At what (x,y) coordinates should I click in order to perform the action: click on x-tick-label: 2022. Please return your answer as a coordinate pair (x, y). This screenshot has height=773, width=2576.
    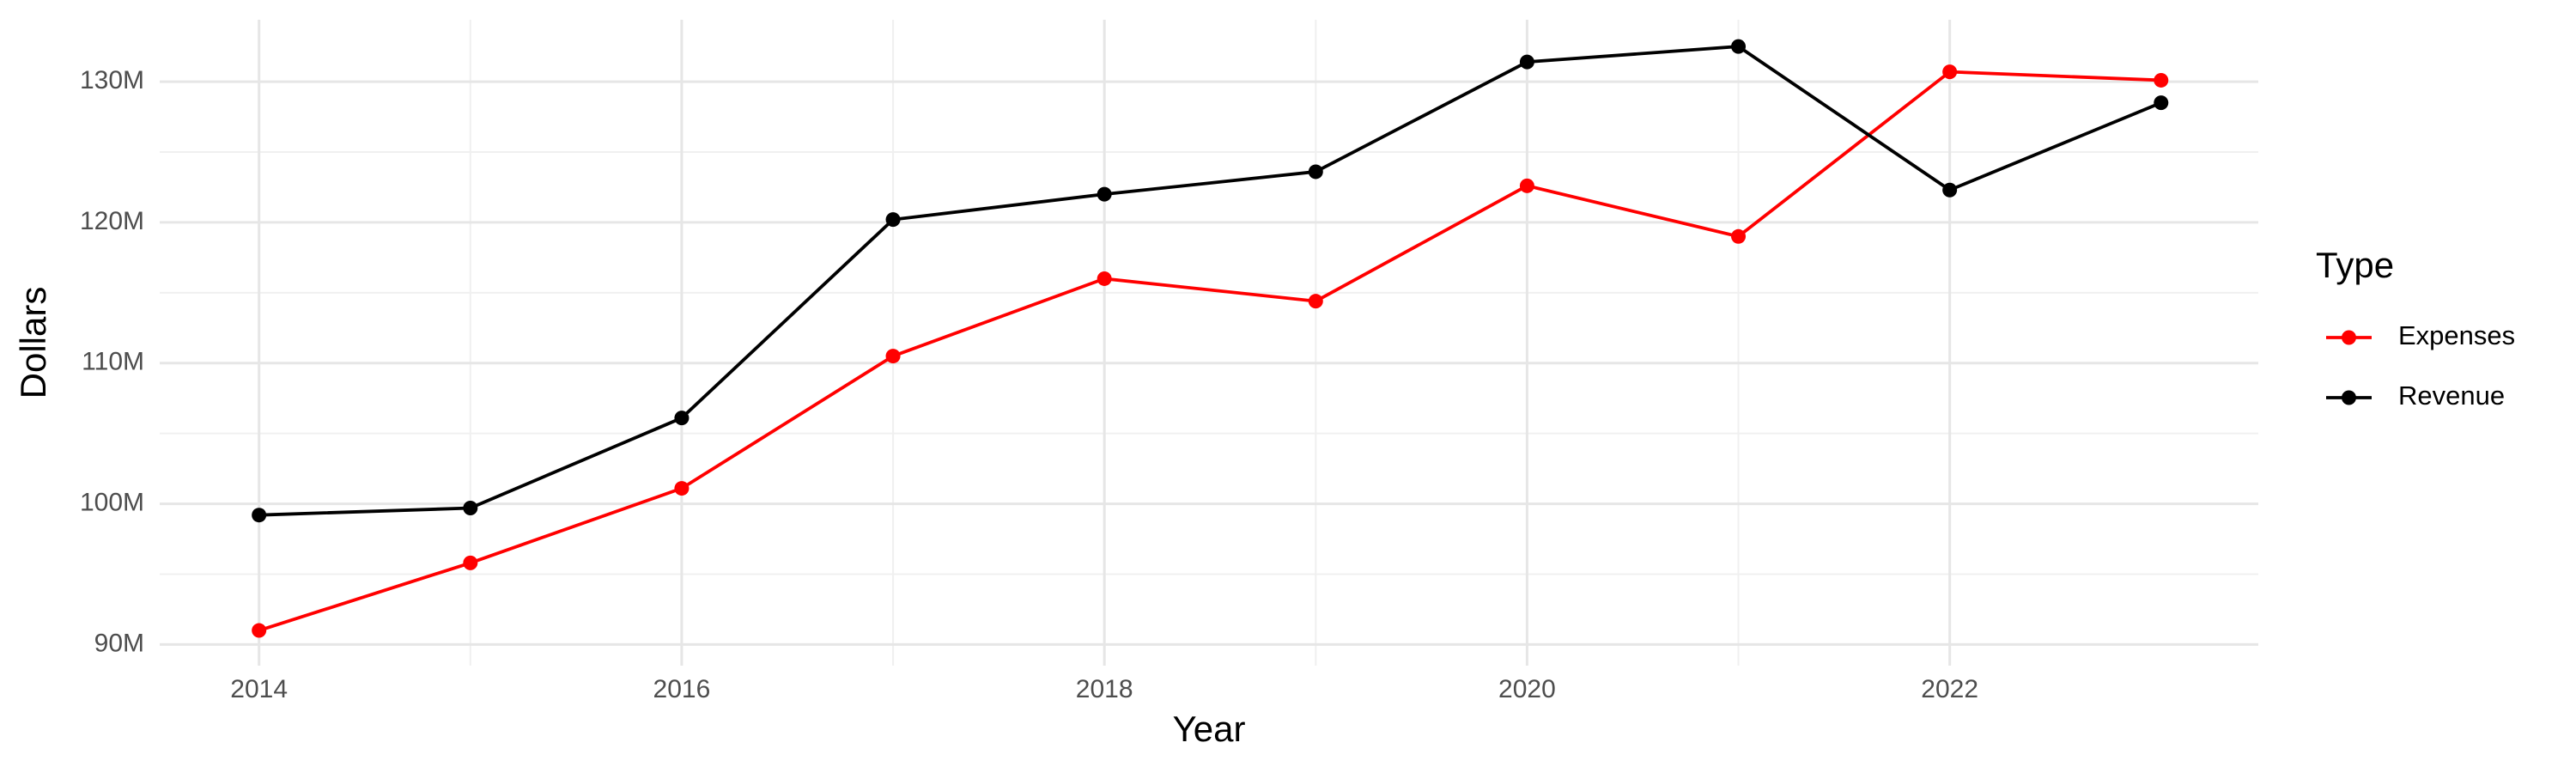
    Looking at the image, I should click on (1950, 689).